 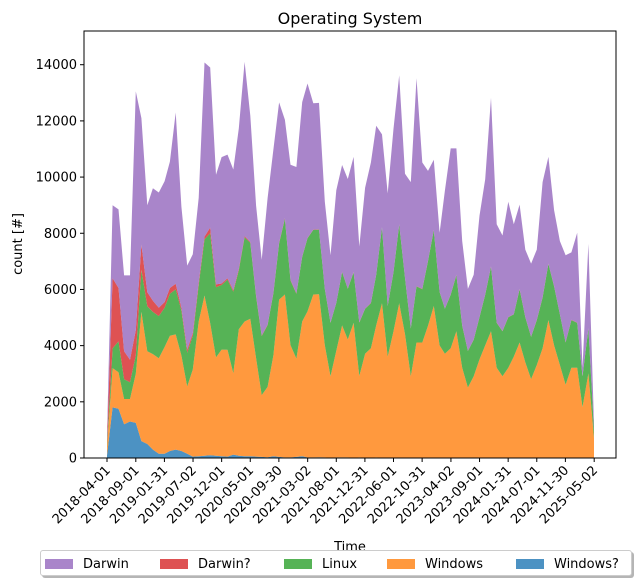 I want to click on y-tick-label: 4000, so click(x=60, y=346).